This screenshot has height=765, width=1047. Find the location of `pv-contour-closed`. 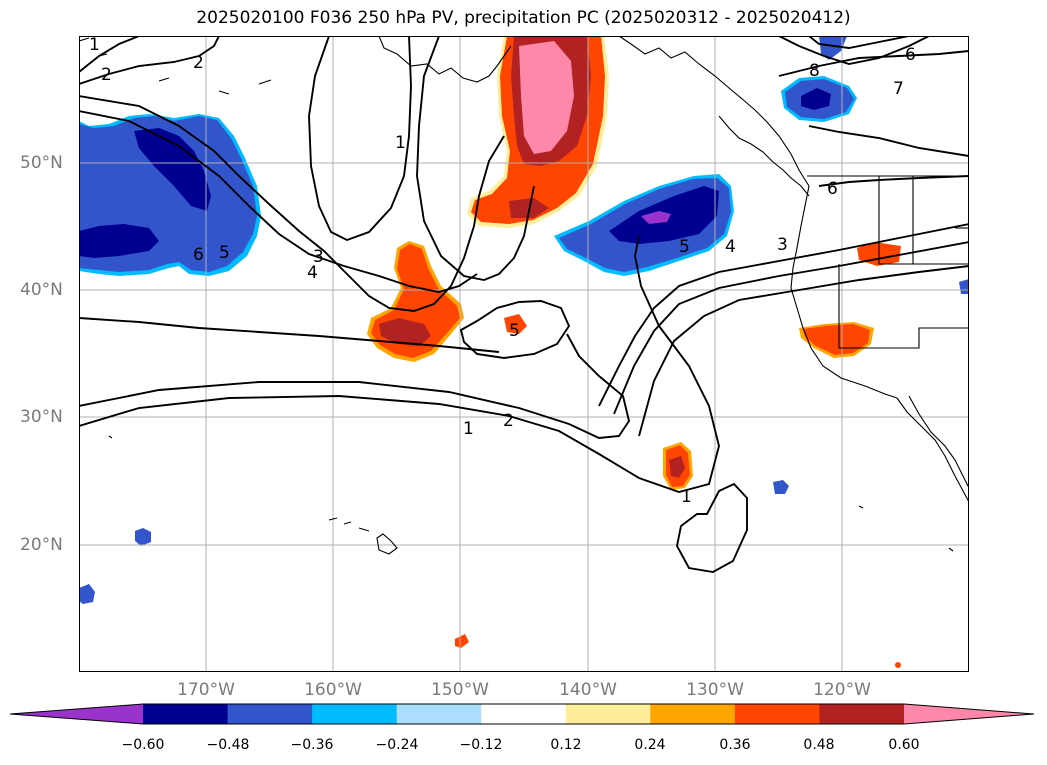

pv-contour-closed is located at coordinates (515, 329).